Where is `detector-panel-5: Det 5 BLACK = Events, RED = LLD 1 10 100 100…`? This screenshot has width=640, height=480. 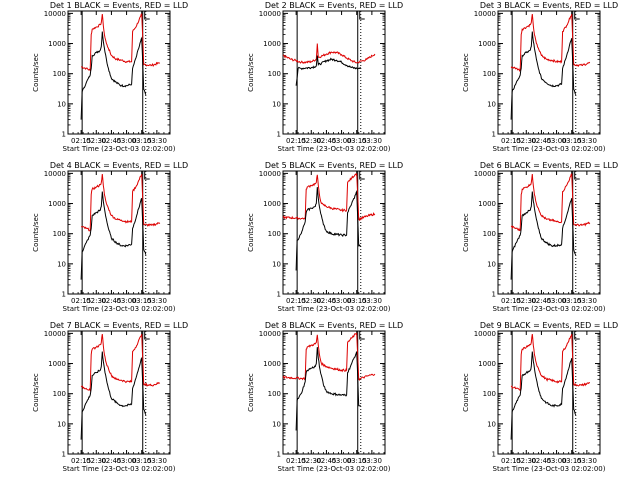 detector-panel-5: Det 5 BLACK = Events, RED = LLD 1 10 100 100… is located at coordinates (325, 237).